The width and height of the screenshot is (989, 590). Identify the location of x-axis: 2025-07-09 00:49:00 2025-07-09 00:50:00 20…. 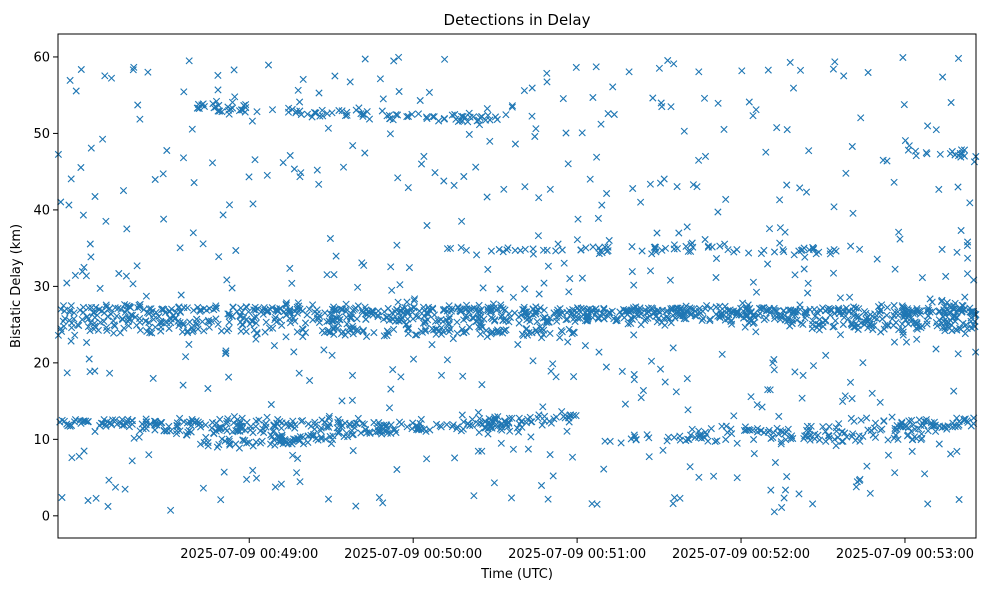
(577, 550).